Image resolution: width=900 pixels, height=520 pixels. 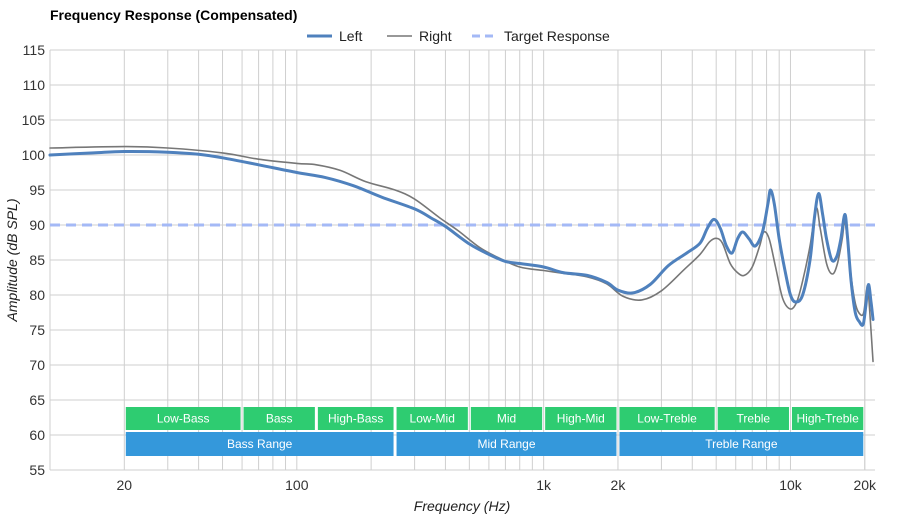 I want to click on range-band-label: Bass Range, so click(x=260, y=444).